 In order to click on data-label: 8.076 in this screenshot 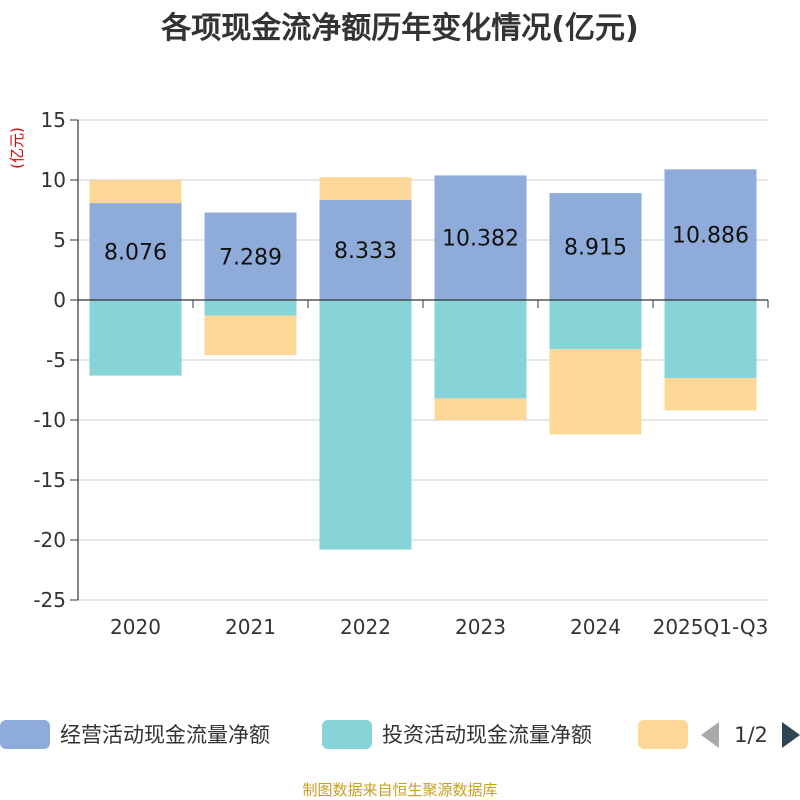, I will do `click(135, 253)`.